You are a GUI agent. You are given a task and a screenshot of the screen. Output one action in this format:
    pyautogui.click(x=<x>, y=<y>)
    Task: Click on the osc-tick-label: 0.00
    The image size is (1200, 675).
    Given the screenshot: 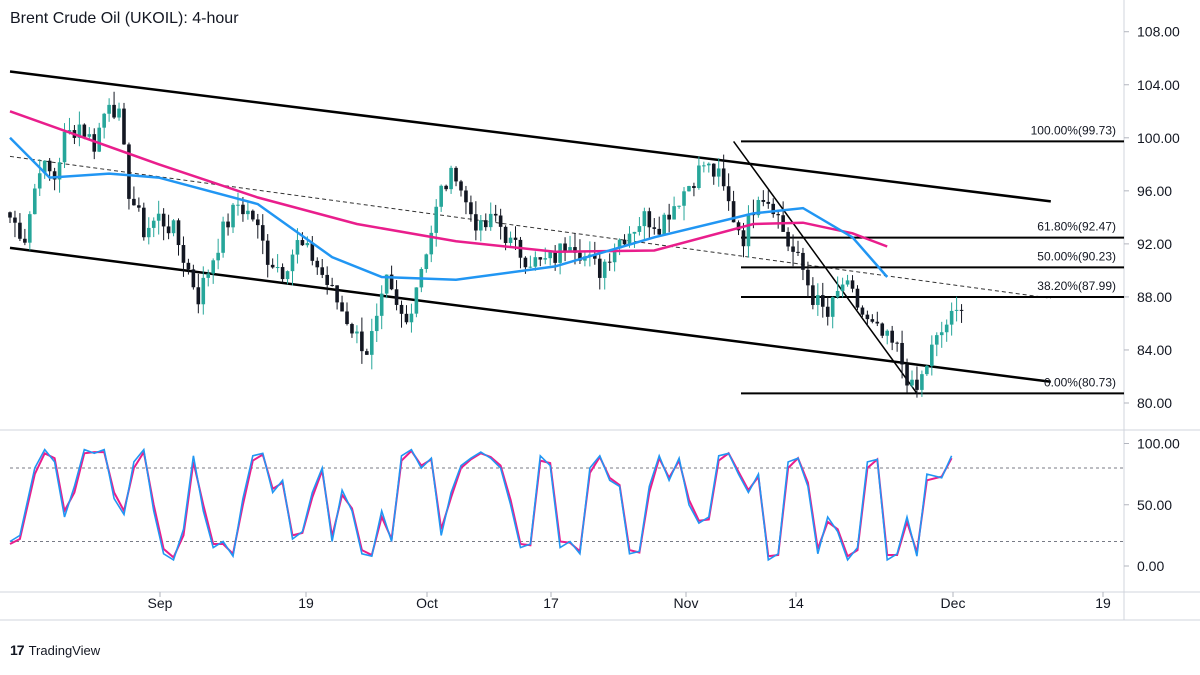 What is the action you would take?
    pyautogui.click(x=1150, y=566)
    